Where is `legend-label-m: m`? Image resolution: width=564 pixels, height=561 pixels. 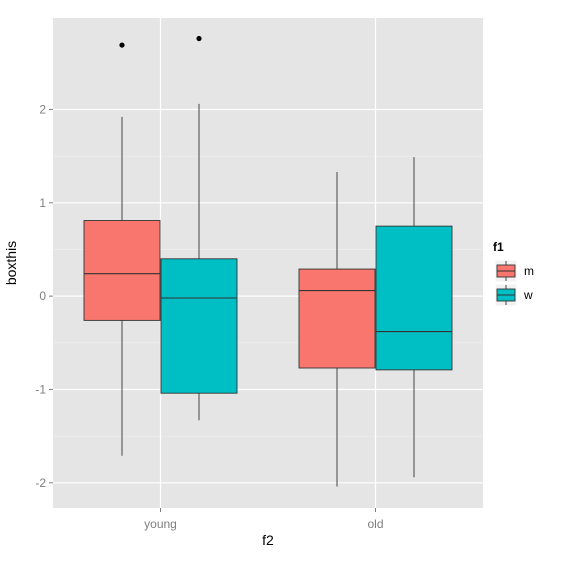 legend-label-m: m is located at coordinates (529, 271).